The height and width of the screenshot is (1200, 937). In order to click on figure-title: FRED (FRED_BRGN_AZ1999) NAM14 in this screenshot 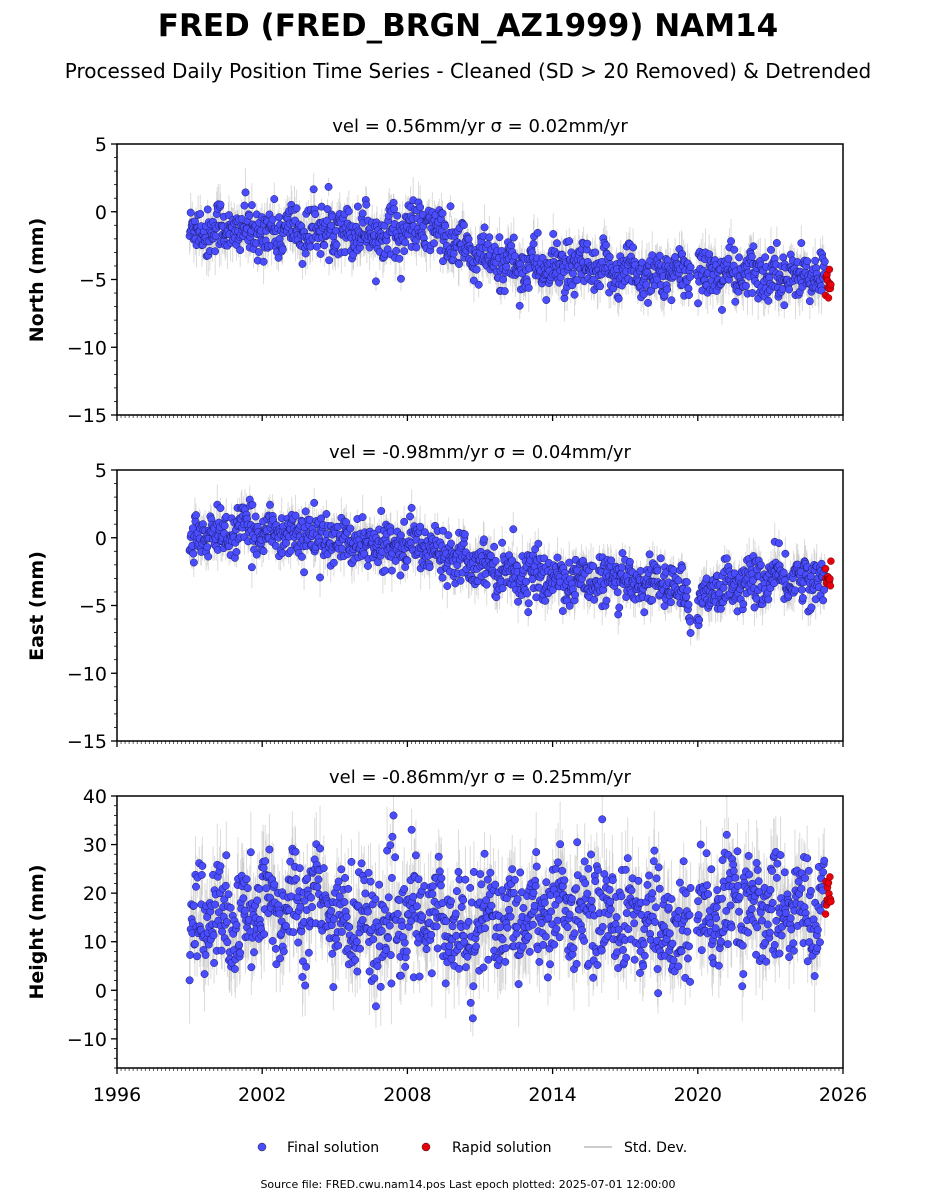, I will do `click(468, 26)`.